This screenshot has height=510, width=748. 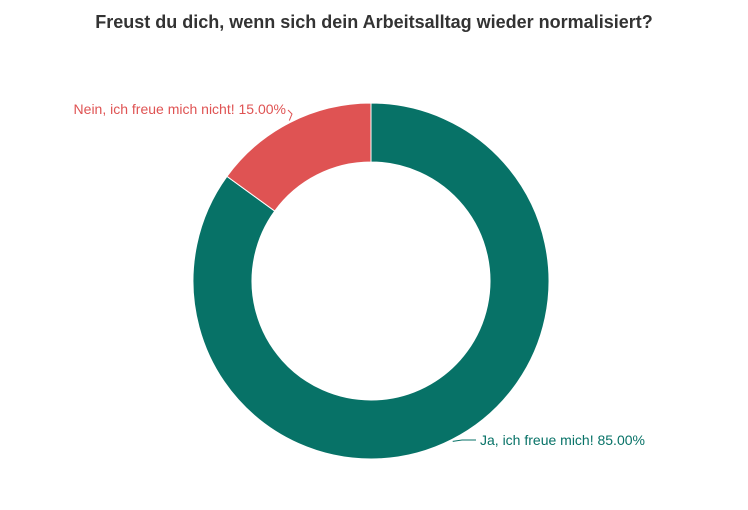 What do you see at coordinates (290, 115) in the screenshot?
I see `label-connector-nein` at bounding box center [290, 115].